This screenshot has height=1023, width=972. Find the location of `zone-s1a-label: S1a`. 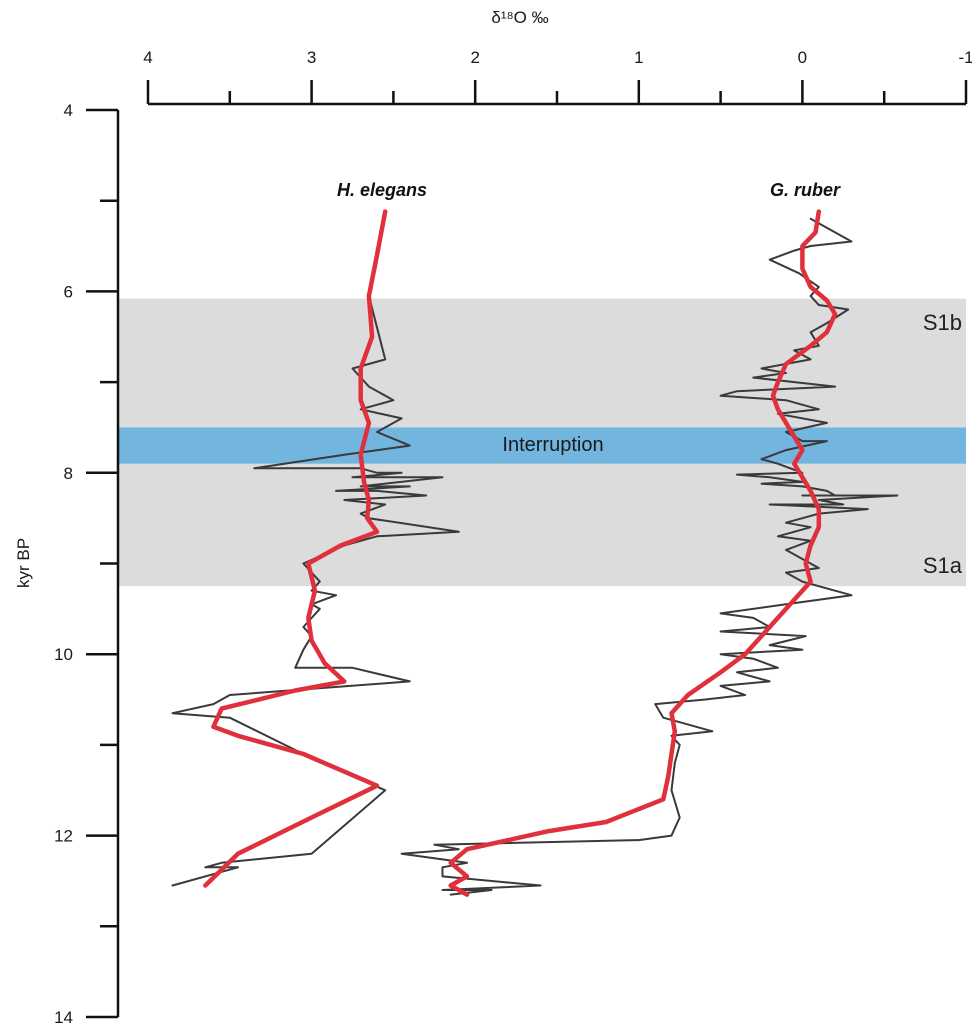

zone-s1a-label: S1a is located at coordinates (943, 565).